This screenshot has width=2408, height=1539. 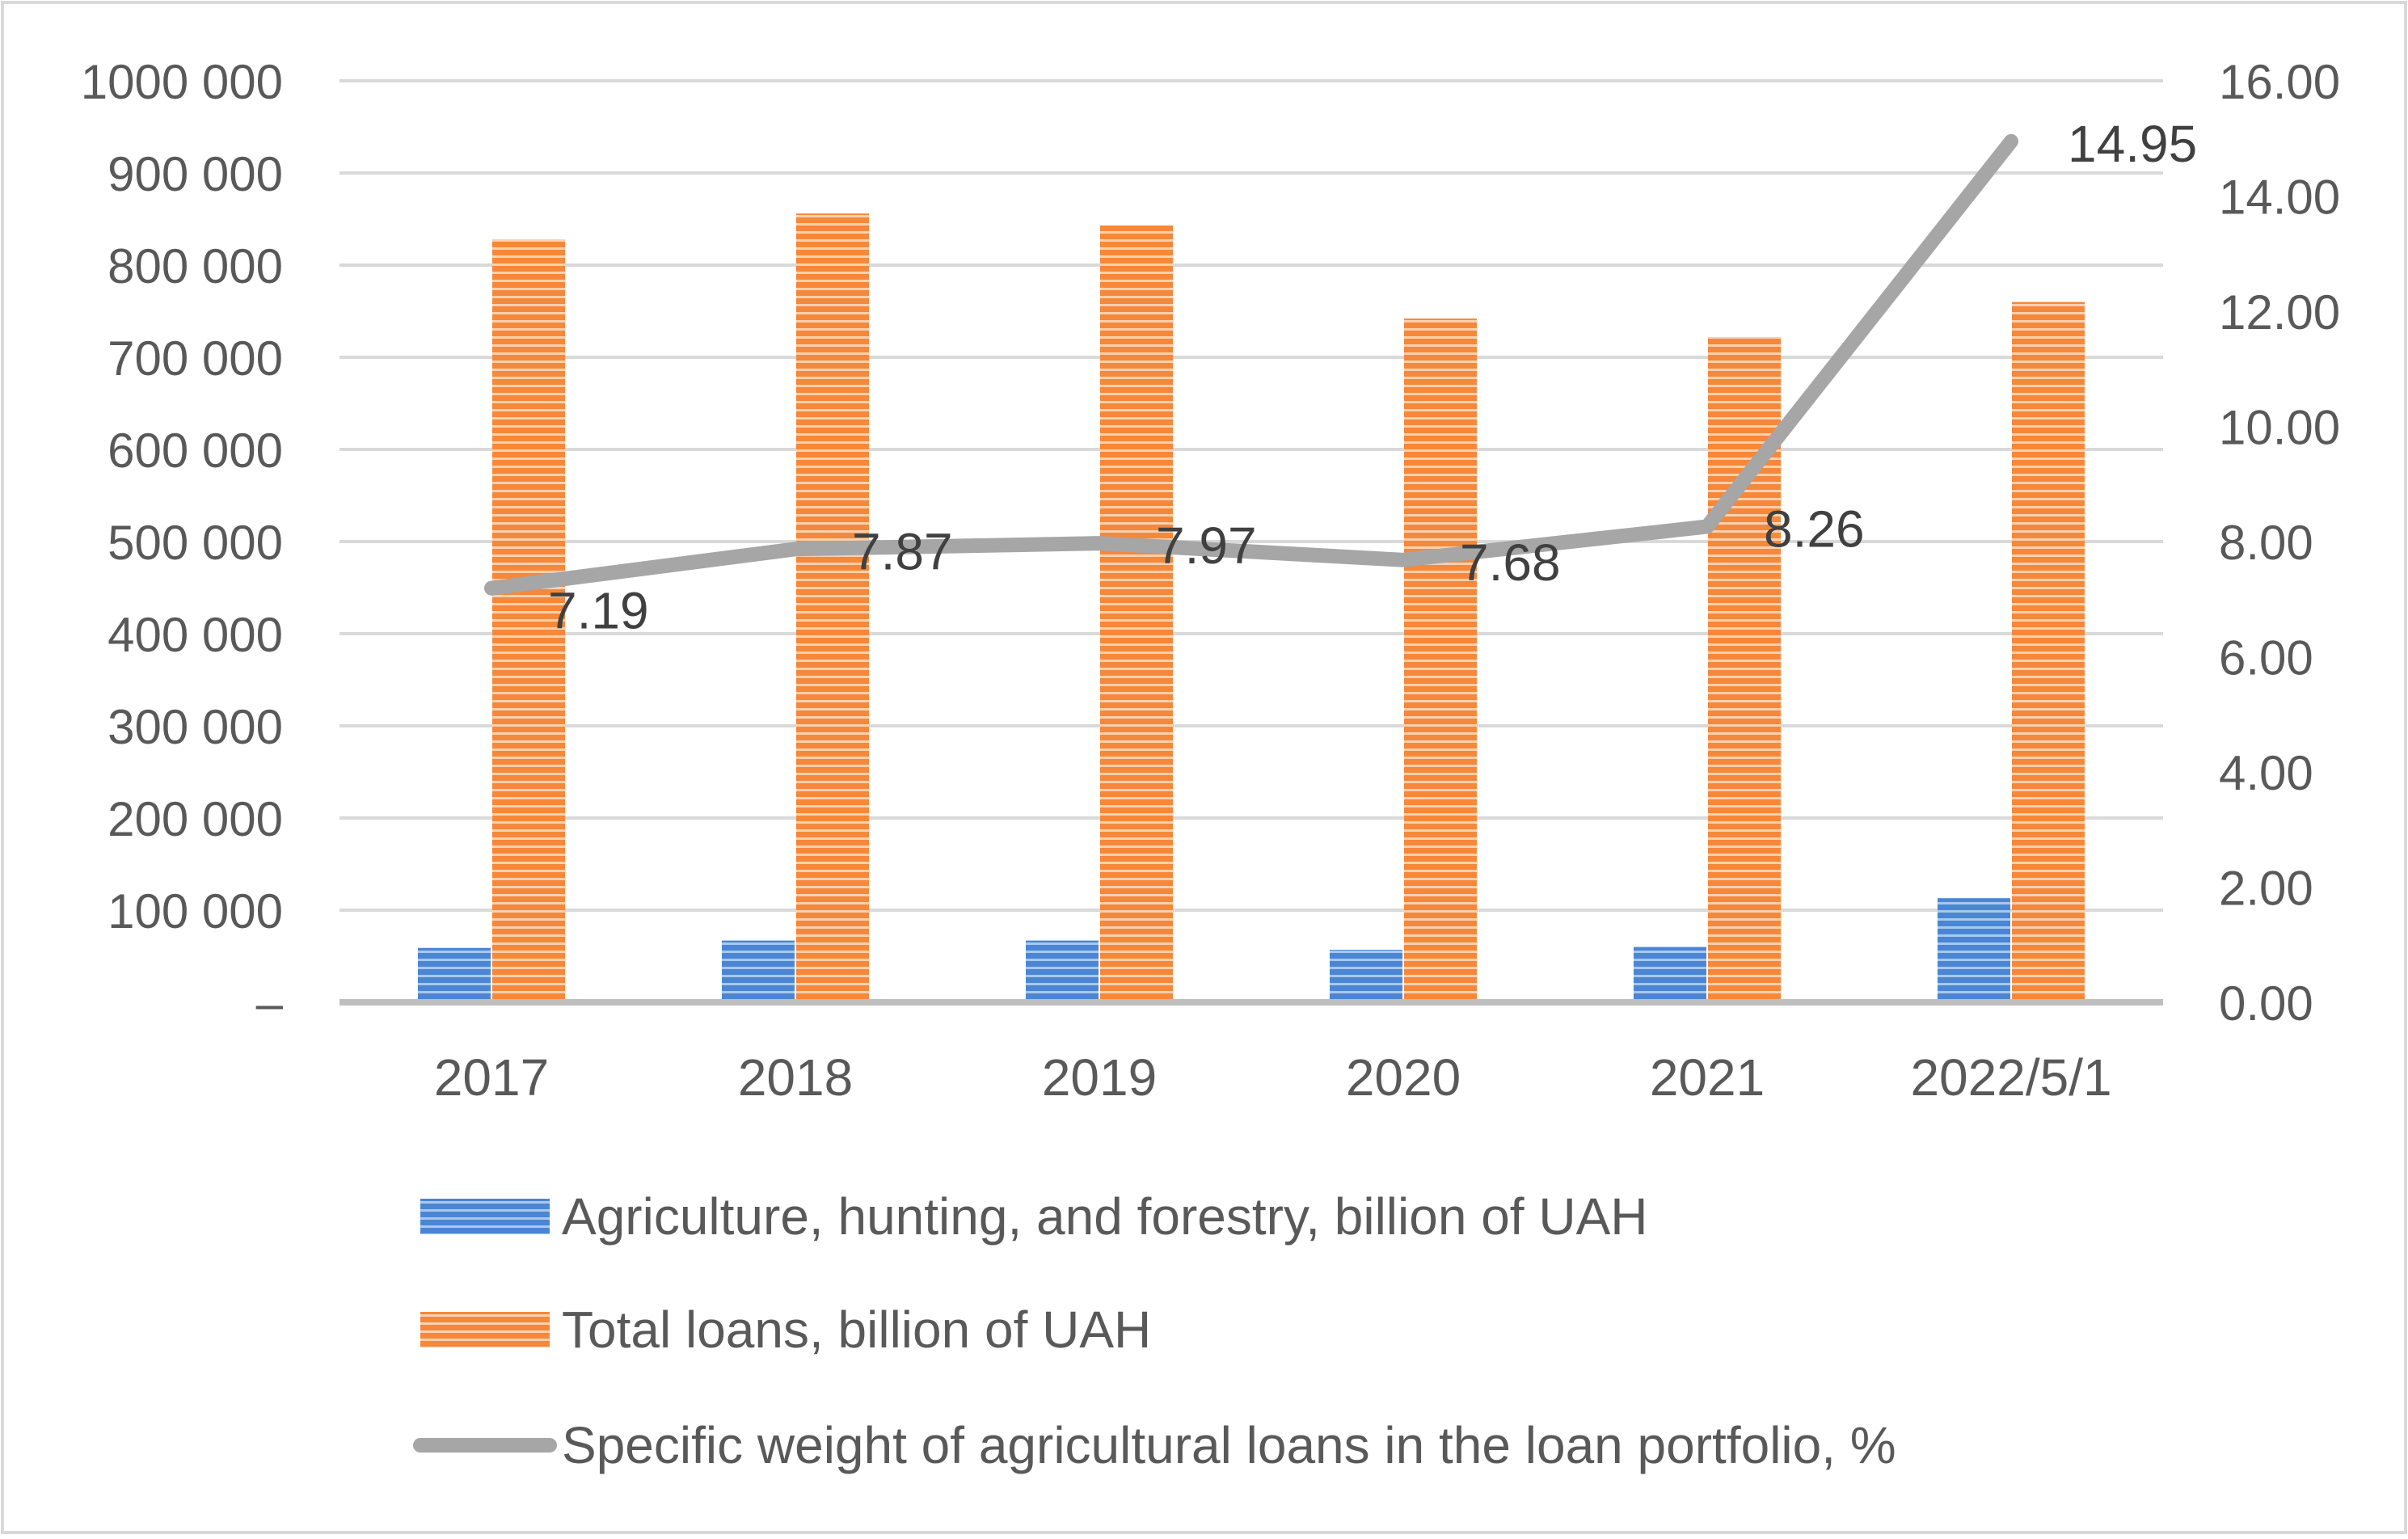 I want to click on y-left-tick-label: 500 000, so click(x=195, y=543).